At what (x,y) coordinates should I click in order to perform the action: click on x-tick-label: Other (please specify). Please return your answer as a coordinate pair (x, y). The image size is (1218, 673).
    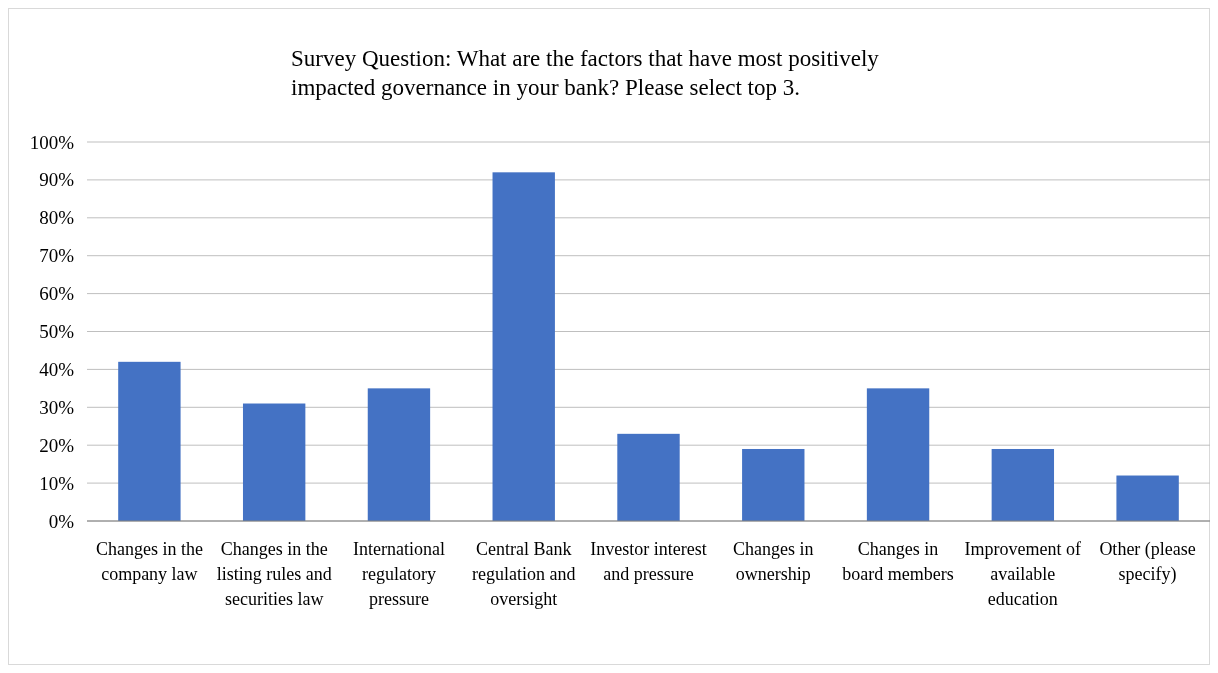
    Looking at the image, I should click on (1147, 562).